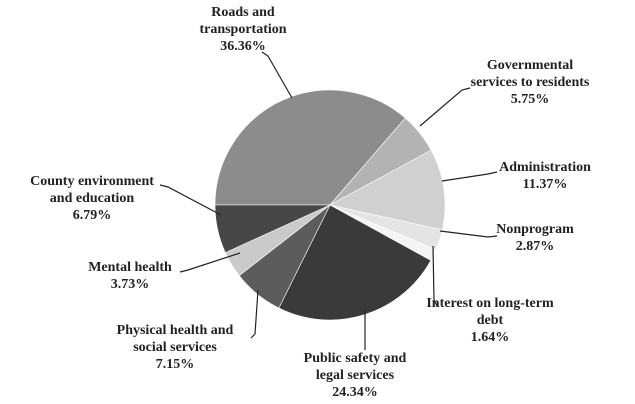 The height and width of the screenshot is (404, 635). What do you see at coordinates (545, 167) in the screenshot?
I see `slice-label: Administration` at bounding box center [545, 167].